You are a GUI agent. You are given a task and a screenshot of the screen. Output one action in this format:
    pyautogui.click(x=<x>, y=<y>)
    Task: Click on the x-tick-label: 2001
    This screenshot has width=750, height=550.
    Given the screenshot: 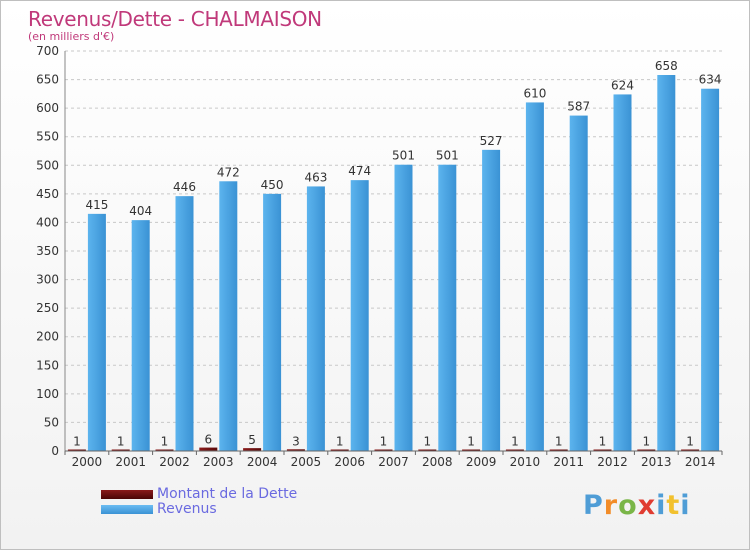 What is the action you would take?
    pyautogui.click(x=130, y=462)
    